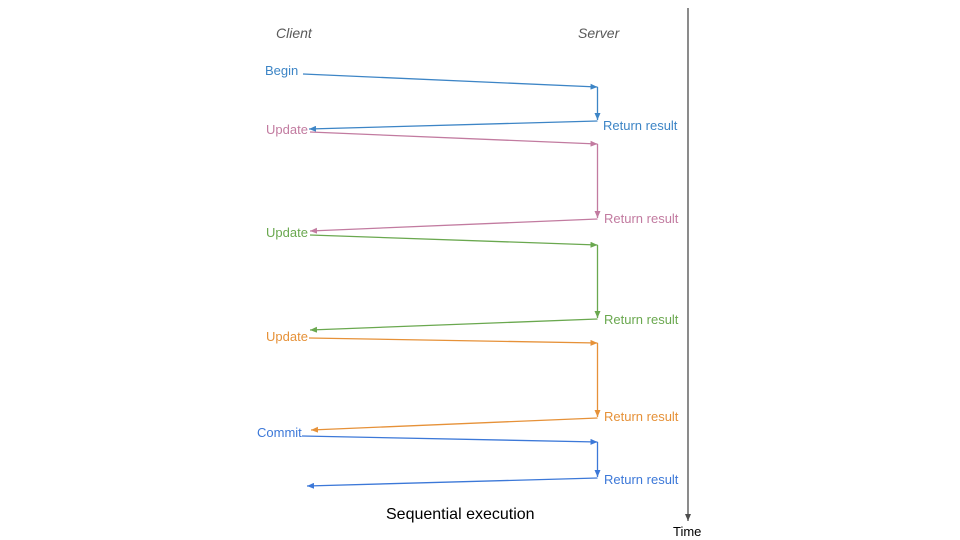  What do you see at coordinates (640, 125) in the screenshot?
I see `return-result-label-0: Return result` at bounding box center [640, 125].